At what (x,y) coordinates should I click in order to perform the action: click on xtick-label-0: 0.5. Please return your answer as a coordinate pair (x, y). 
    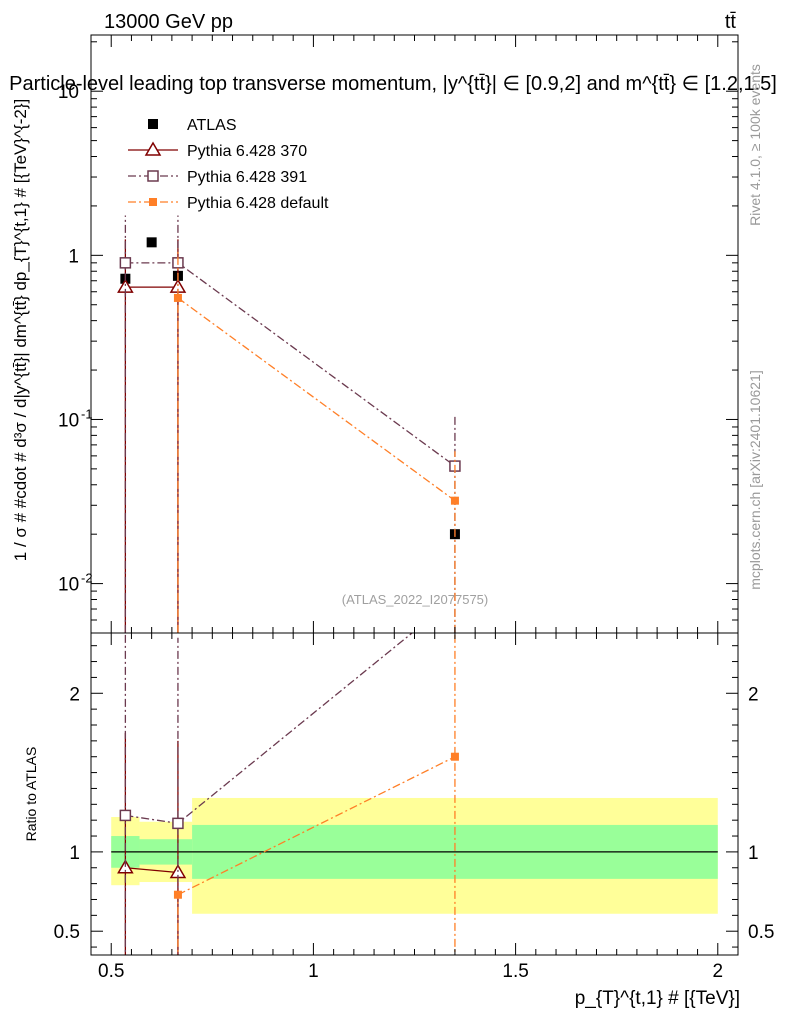
    Looking at the image, I should click on (111, 971).